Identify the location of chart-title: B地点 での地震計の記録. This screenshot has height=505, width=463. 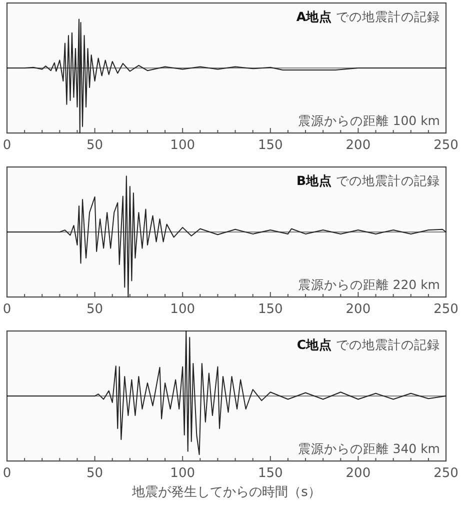
(368, 180).